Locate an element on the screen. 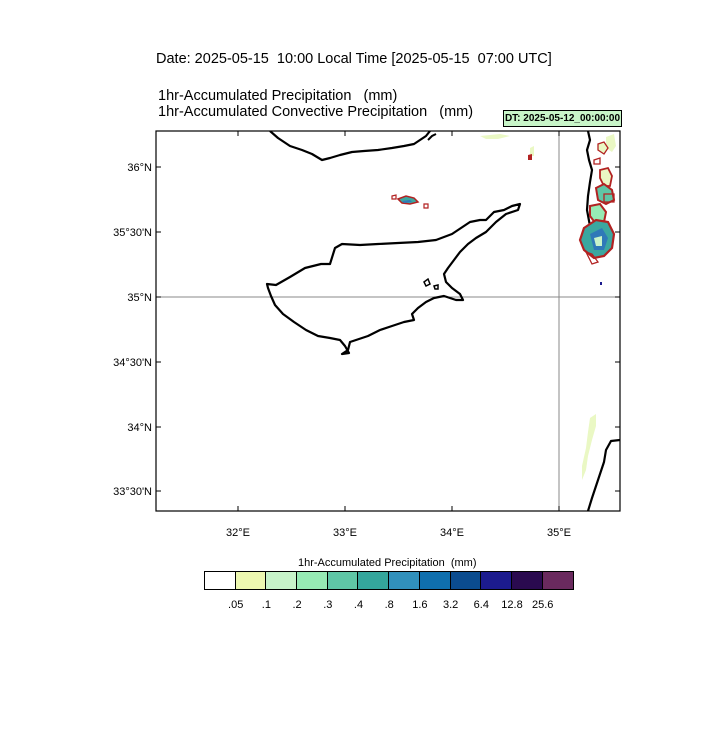 The width and height of the screenshot is (720, 756). lat-label-33-30n: 33°30'N is located at coordinates (132, 492).